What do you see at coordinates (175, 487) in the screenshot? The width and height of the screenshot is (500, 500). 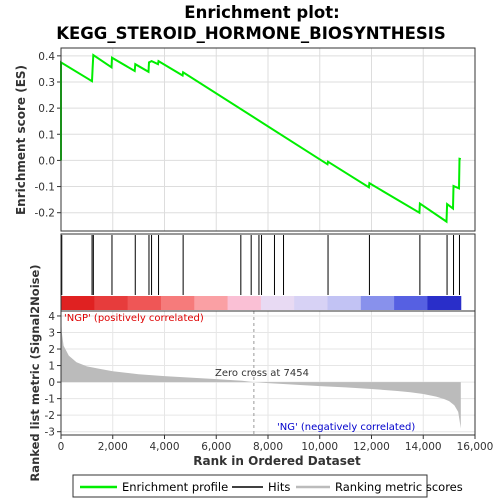 I see `legend-label-enrichment: Enrichment profile` at bounding box center [175, 487].